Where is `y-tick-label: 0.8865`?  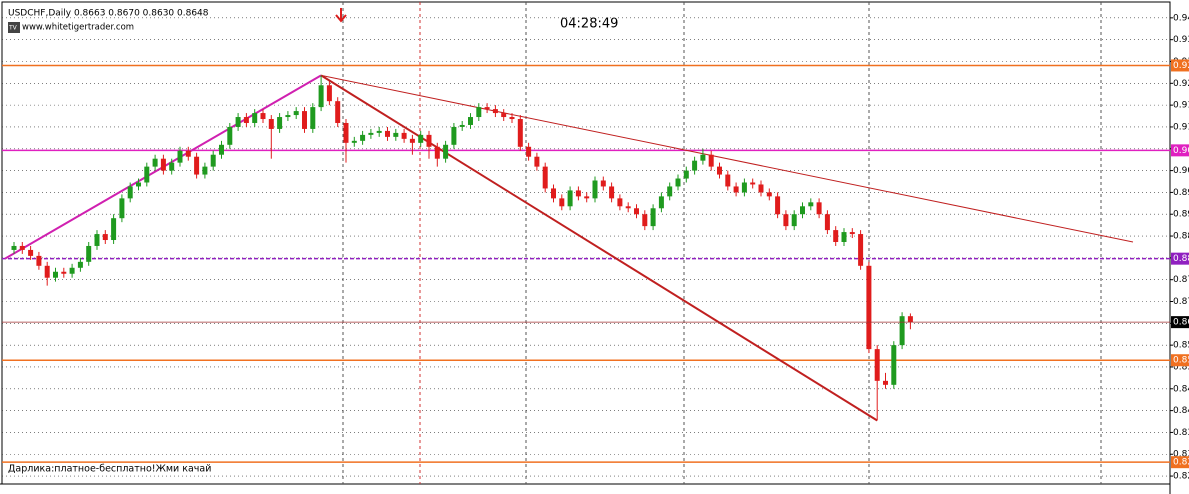 y-tick-label: 0.8865 is located at coordinates (1181, 237).